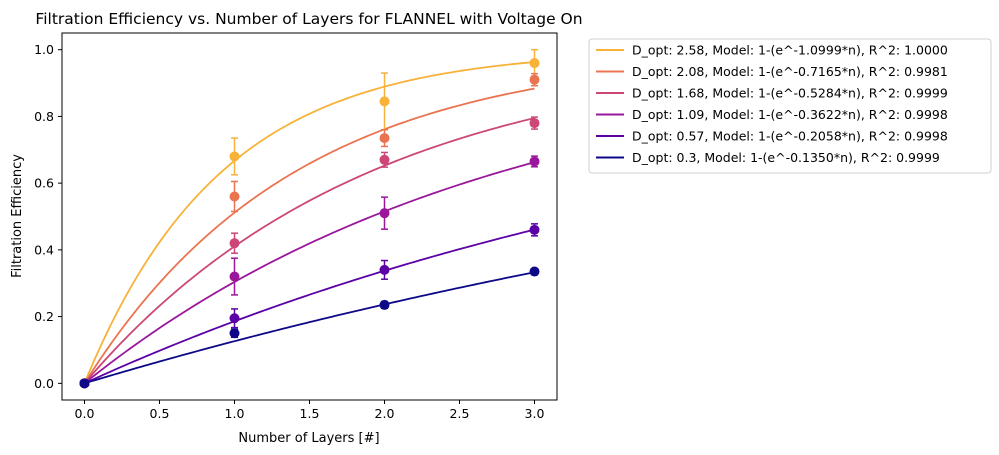  What do you see at coordinates (160, 413) in the screenshot?
I see `x-tick-label: 0.5` at bounding box center [160, 413].